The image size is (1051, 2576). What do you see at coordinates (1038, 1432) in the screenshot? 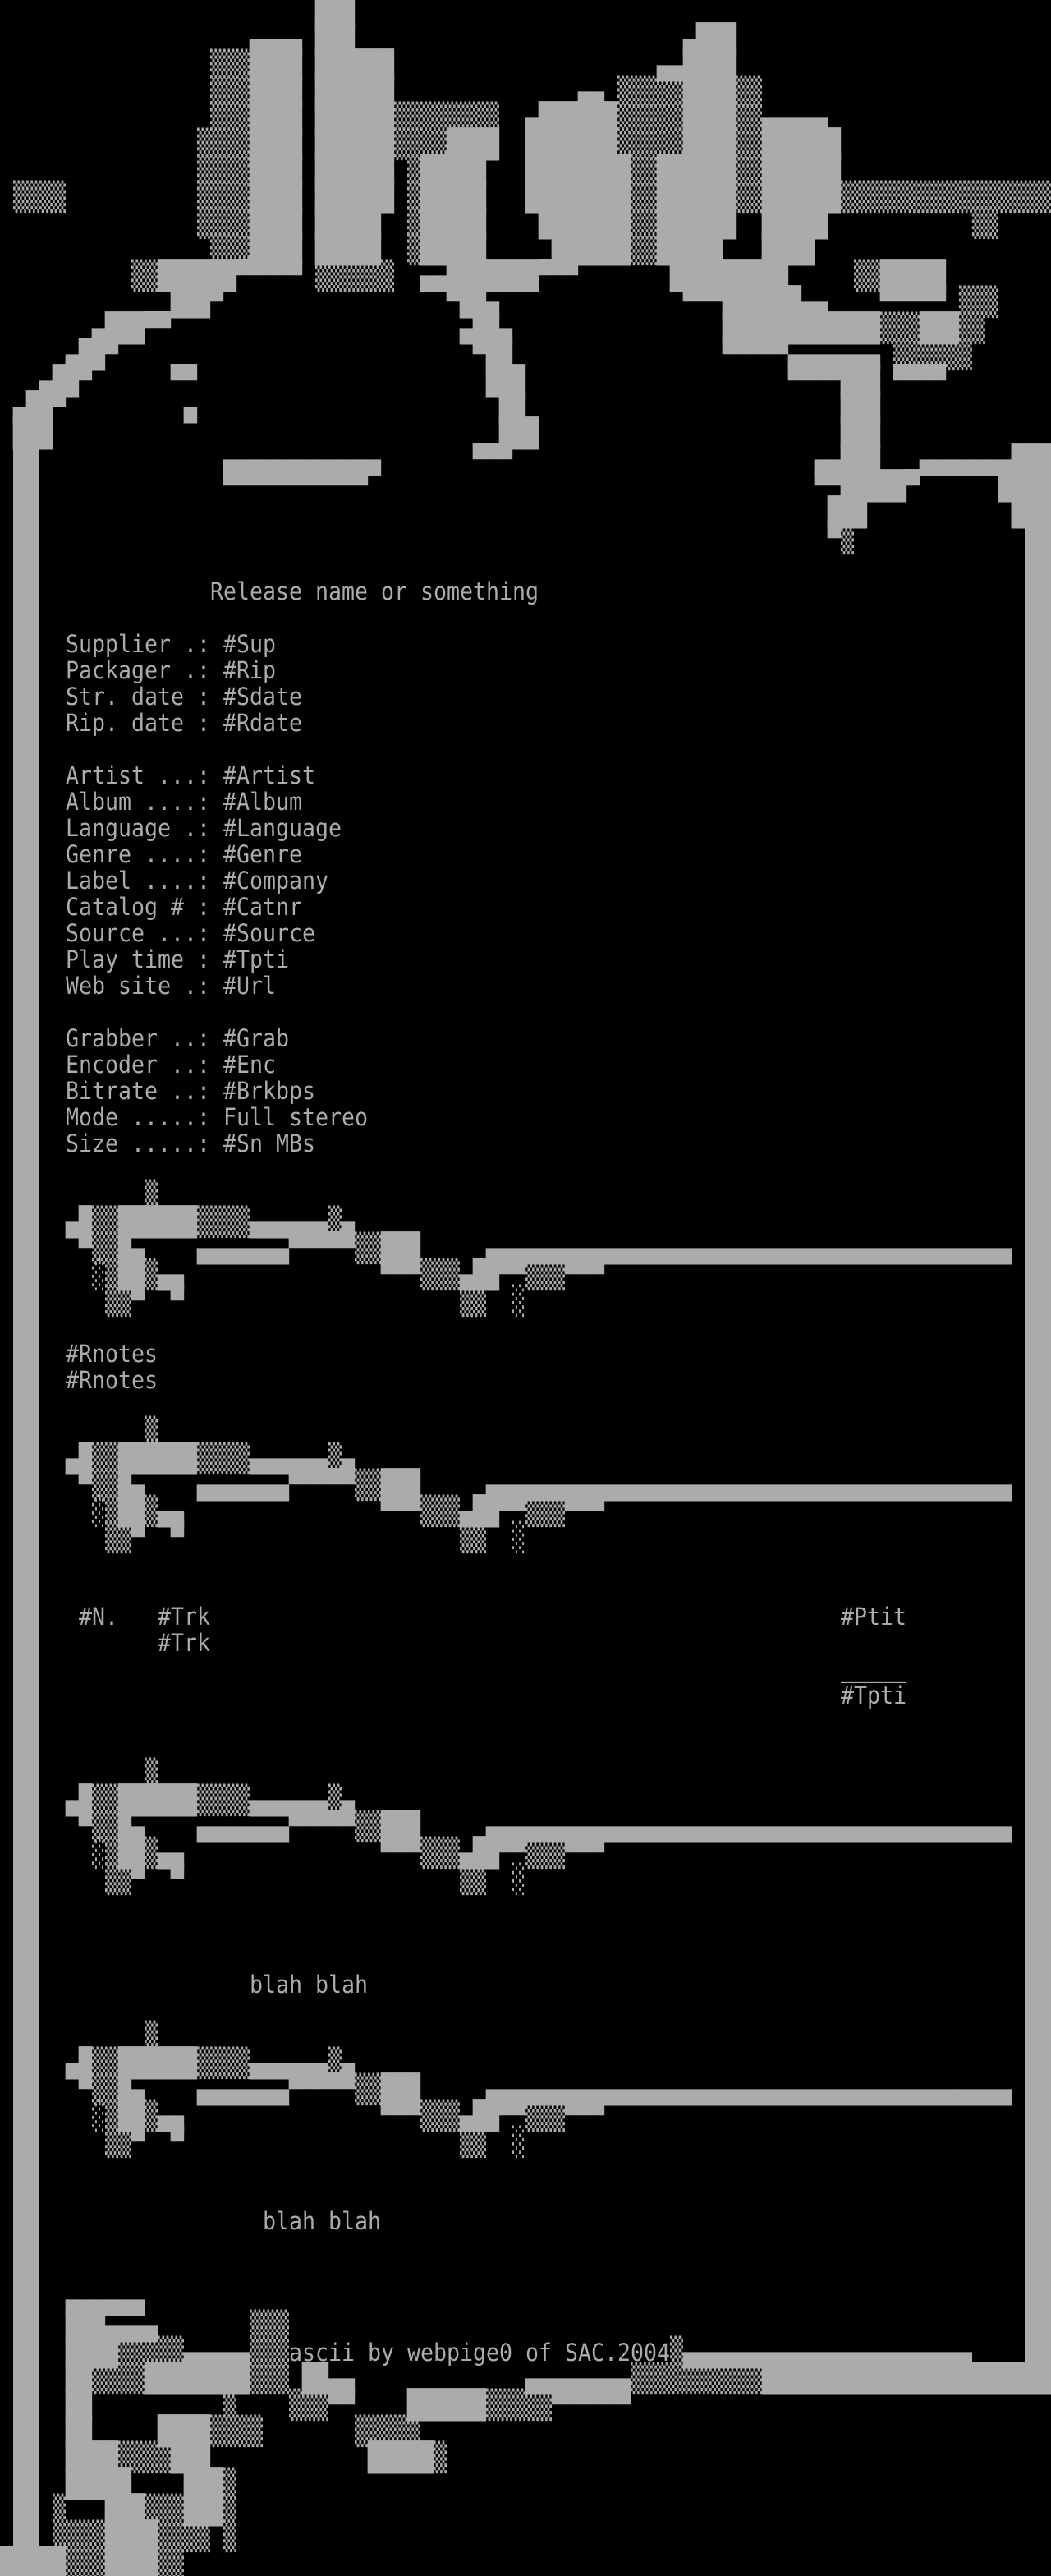
I see `right-border-bar` at bounding box center [1038, 1432].